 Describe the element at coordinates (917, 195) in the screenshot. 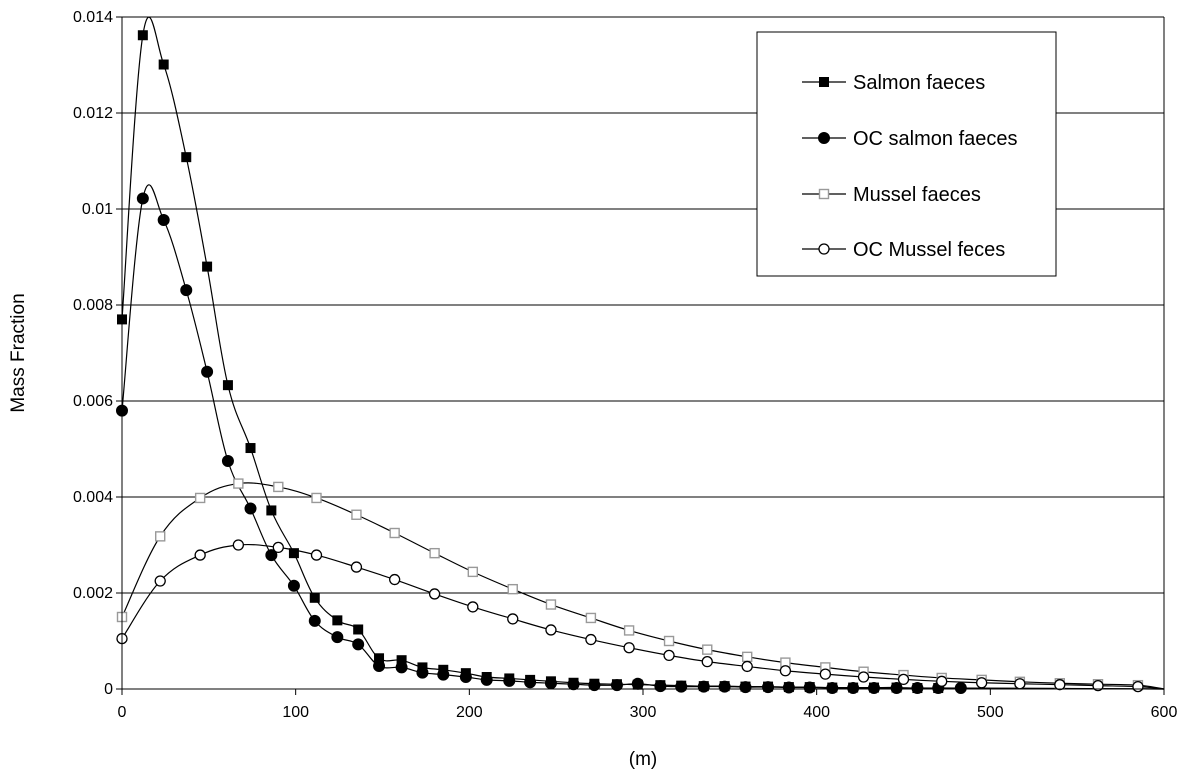

I see `legend-label-2: Mussel faeces` at that location.